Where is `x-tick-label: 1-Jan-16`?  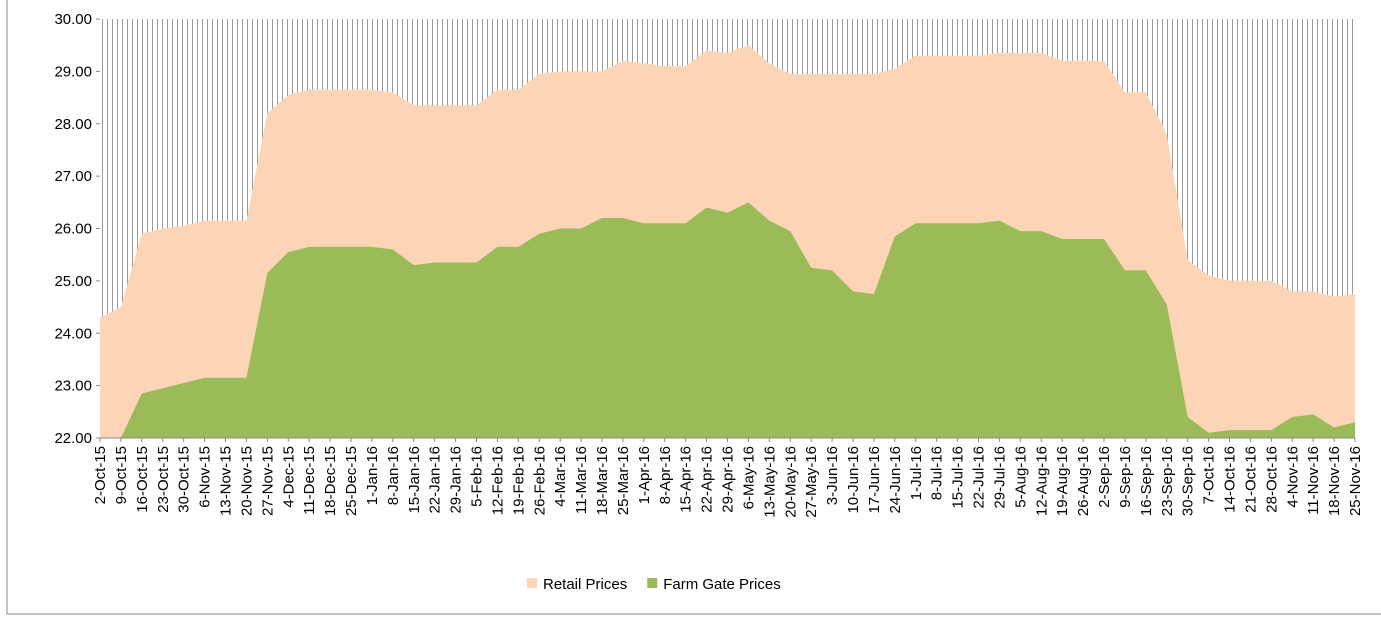
x-tick-label: 1-Jan-16 is located at coordinates (372, 475).